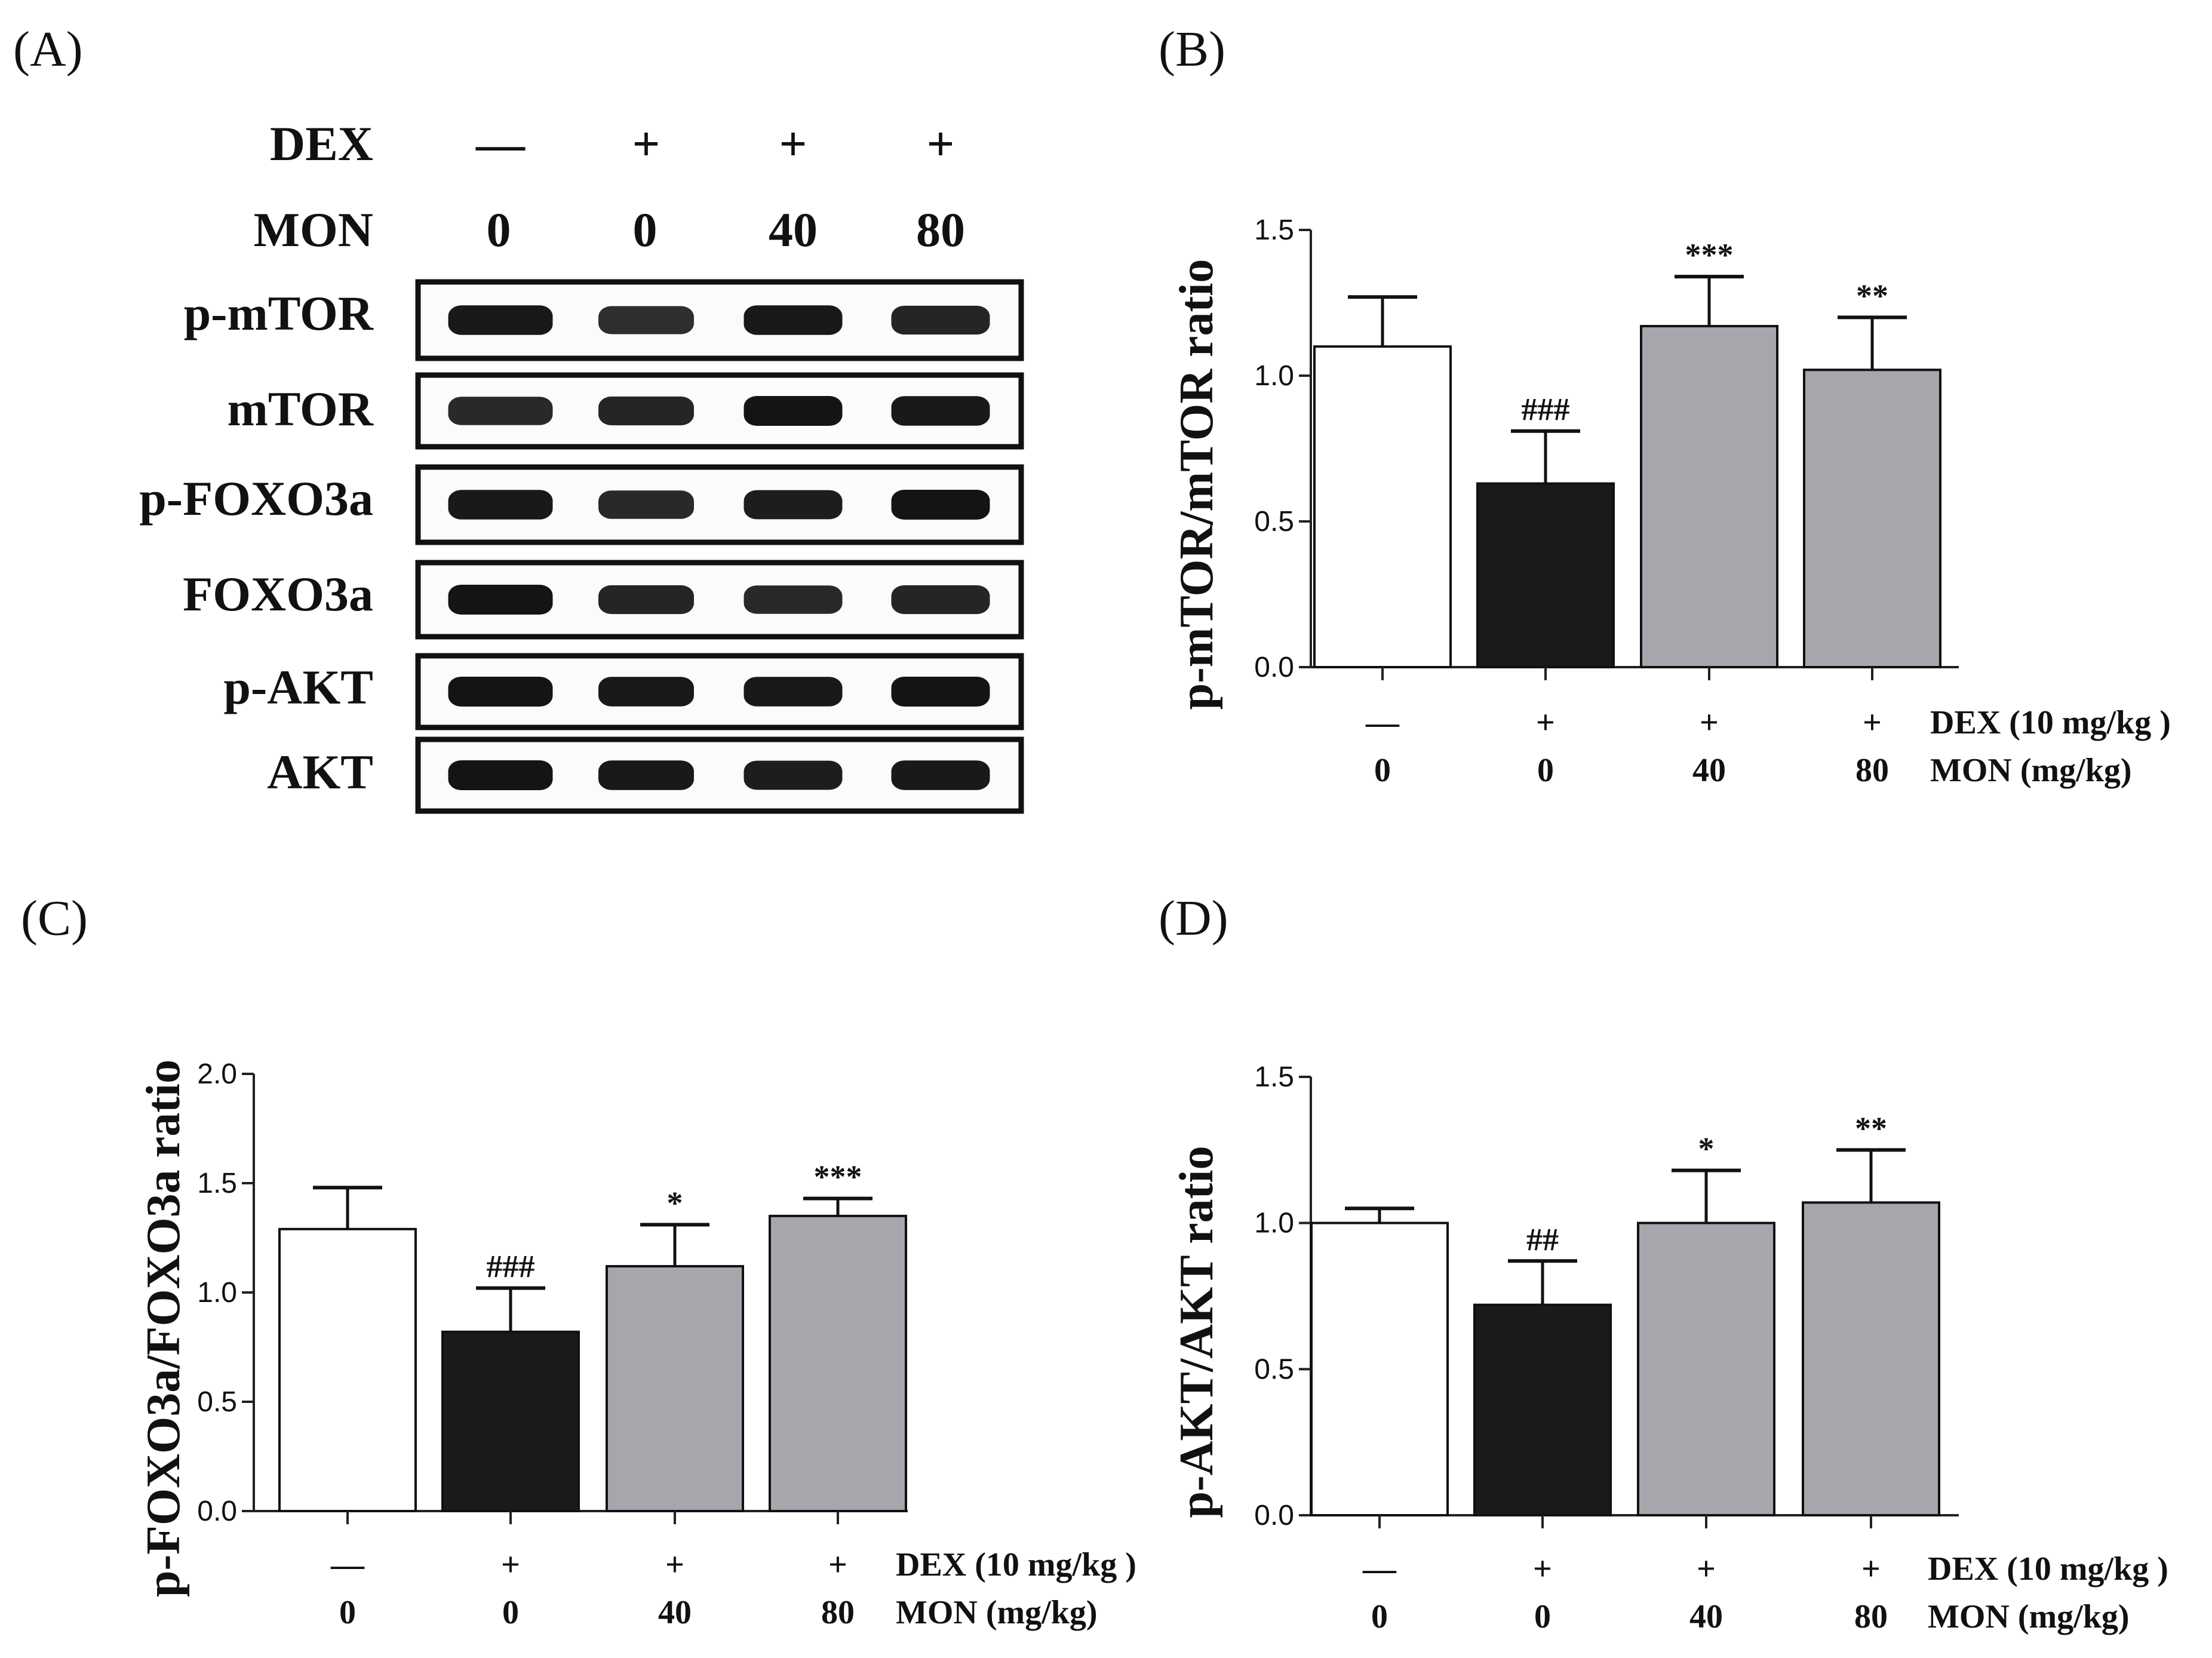 The height and width of the screenshot is (1658, 2212). What do you see at coordinates (163, 1328) in the screenshot?
I see `y-axis-title: p-FOXO3a/FOXO3a ratio` at bounding box center [163, 1328].